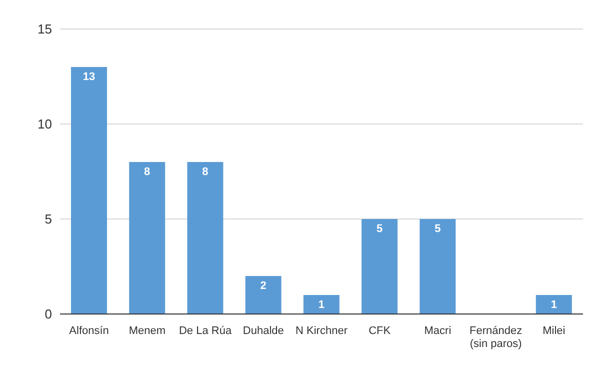 The width and height of the screenshot is (589, 367). What do you see at coordinates (322, 331) in the screenshot?
I see `x-tick-label: N Kirchner` at bounding box center [322, 331].